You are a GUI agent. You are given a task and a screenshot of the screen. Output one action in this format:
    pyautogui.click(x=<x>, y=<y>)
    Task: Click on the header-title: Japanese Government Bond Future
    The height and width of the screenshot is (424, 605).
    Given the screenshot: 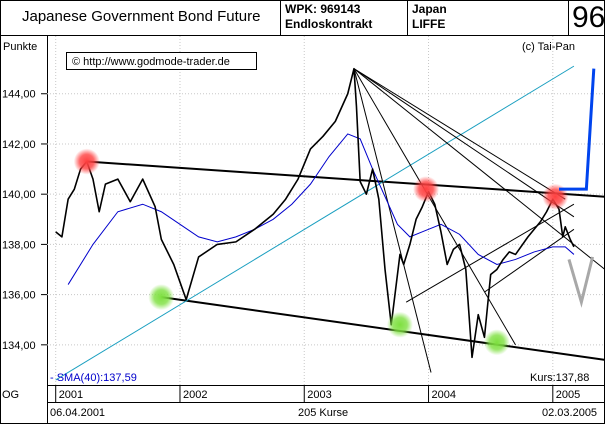 What is the action you would take?
    pyautogui.click(x=141, y=16)
    